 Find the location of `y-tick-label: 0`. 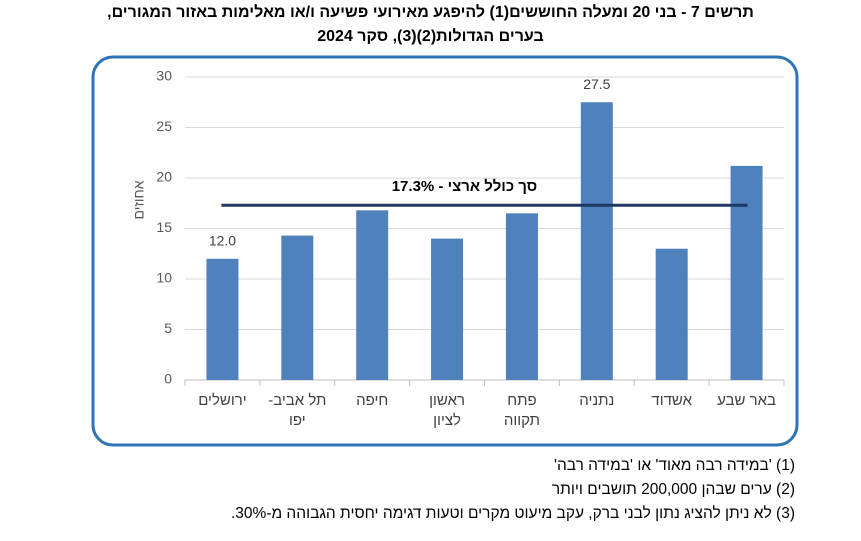

y-tick-label: 0 is located at coordinates (168, 379).